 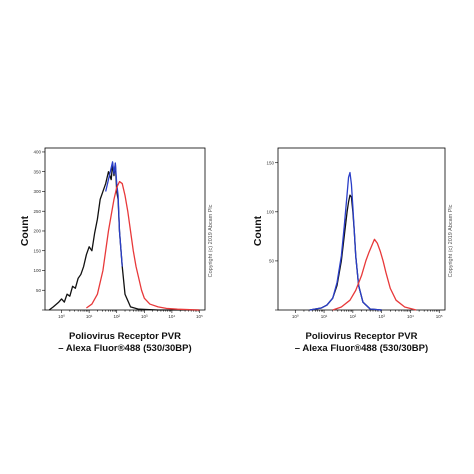 What do you see at coordinates (37, 171) in the screenshot?
I see `y-tick-label: 350` at bounding box center [37, 171].